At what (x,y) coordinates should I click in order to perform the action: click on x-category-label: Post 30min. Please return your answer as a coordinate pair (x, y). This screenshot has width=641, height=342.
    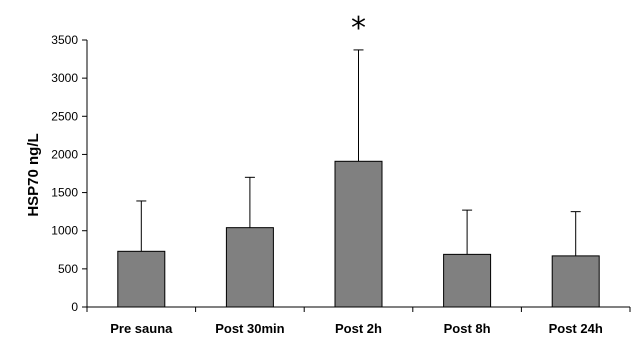
    Looking at the image, I should click on (249, 328).